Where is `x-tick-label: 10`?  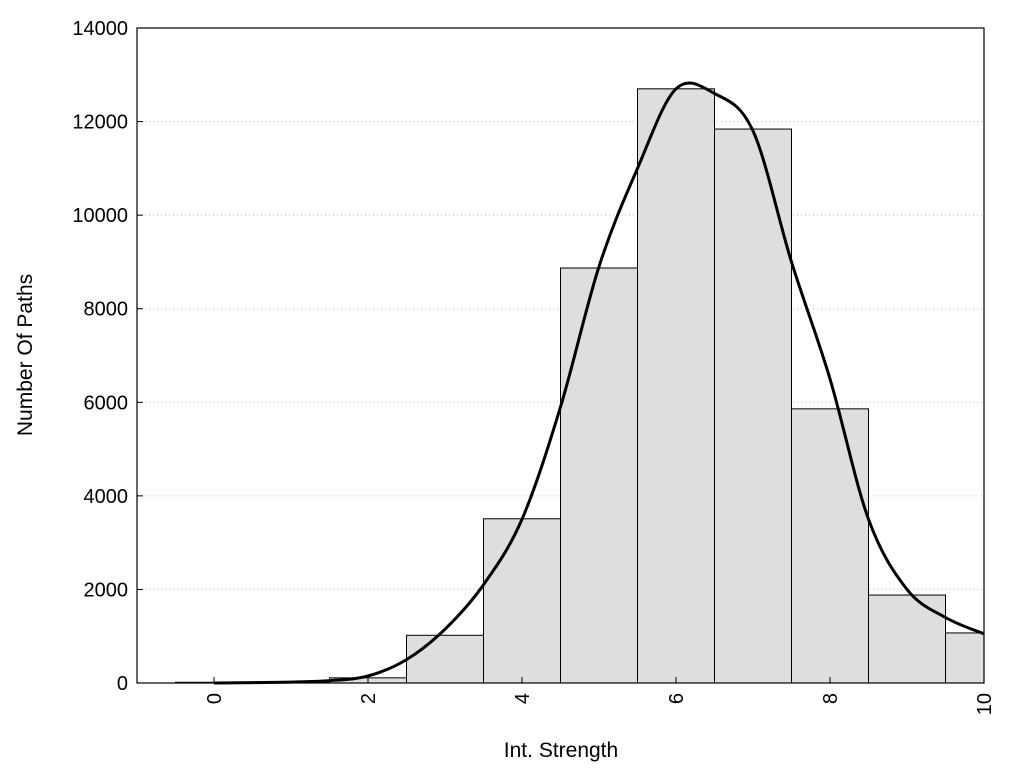
x-tick-label: 10 is located at coordinates (985, 704).